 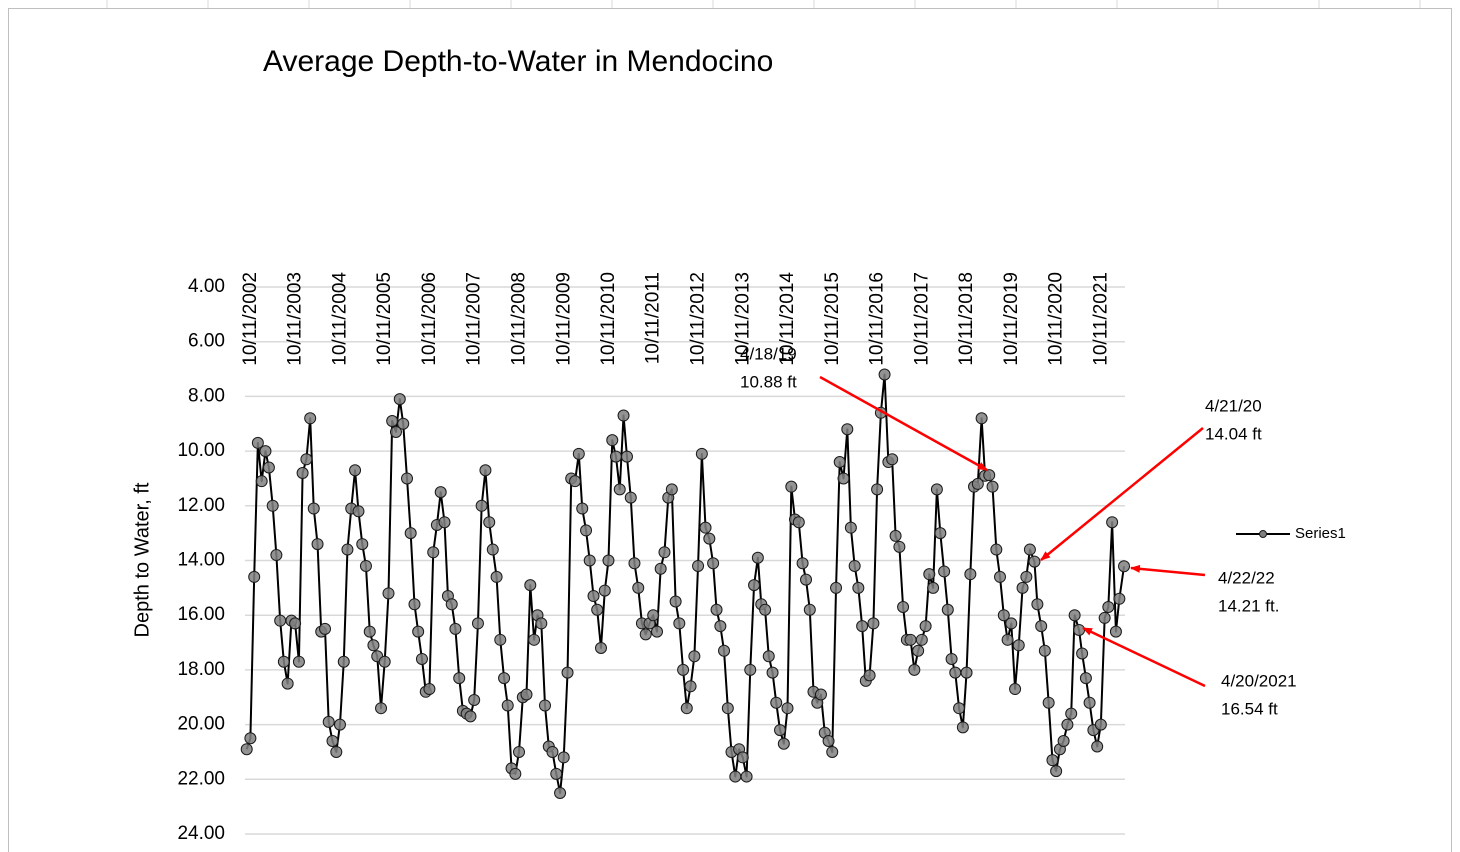 I want to click on x-tick-label: 10/11/2008, so click(x=519, y=319).